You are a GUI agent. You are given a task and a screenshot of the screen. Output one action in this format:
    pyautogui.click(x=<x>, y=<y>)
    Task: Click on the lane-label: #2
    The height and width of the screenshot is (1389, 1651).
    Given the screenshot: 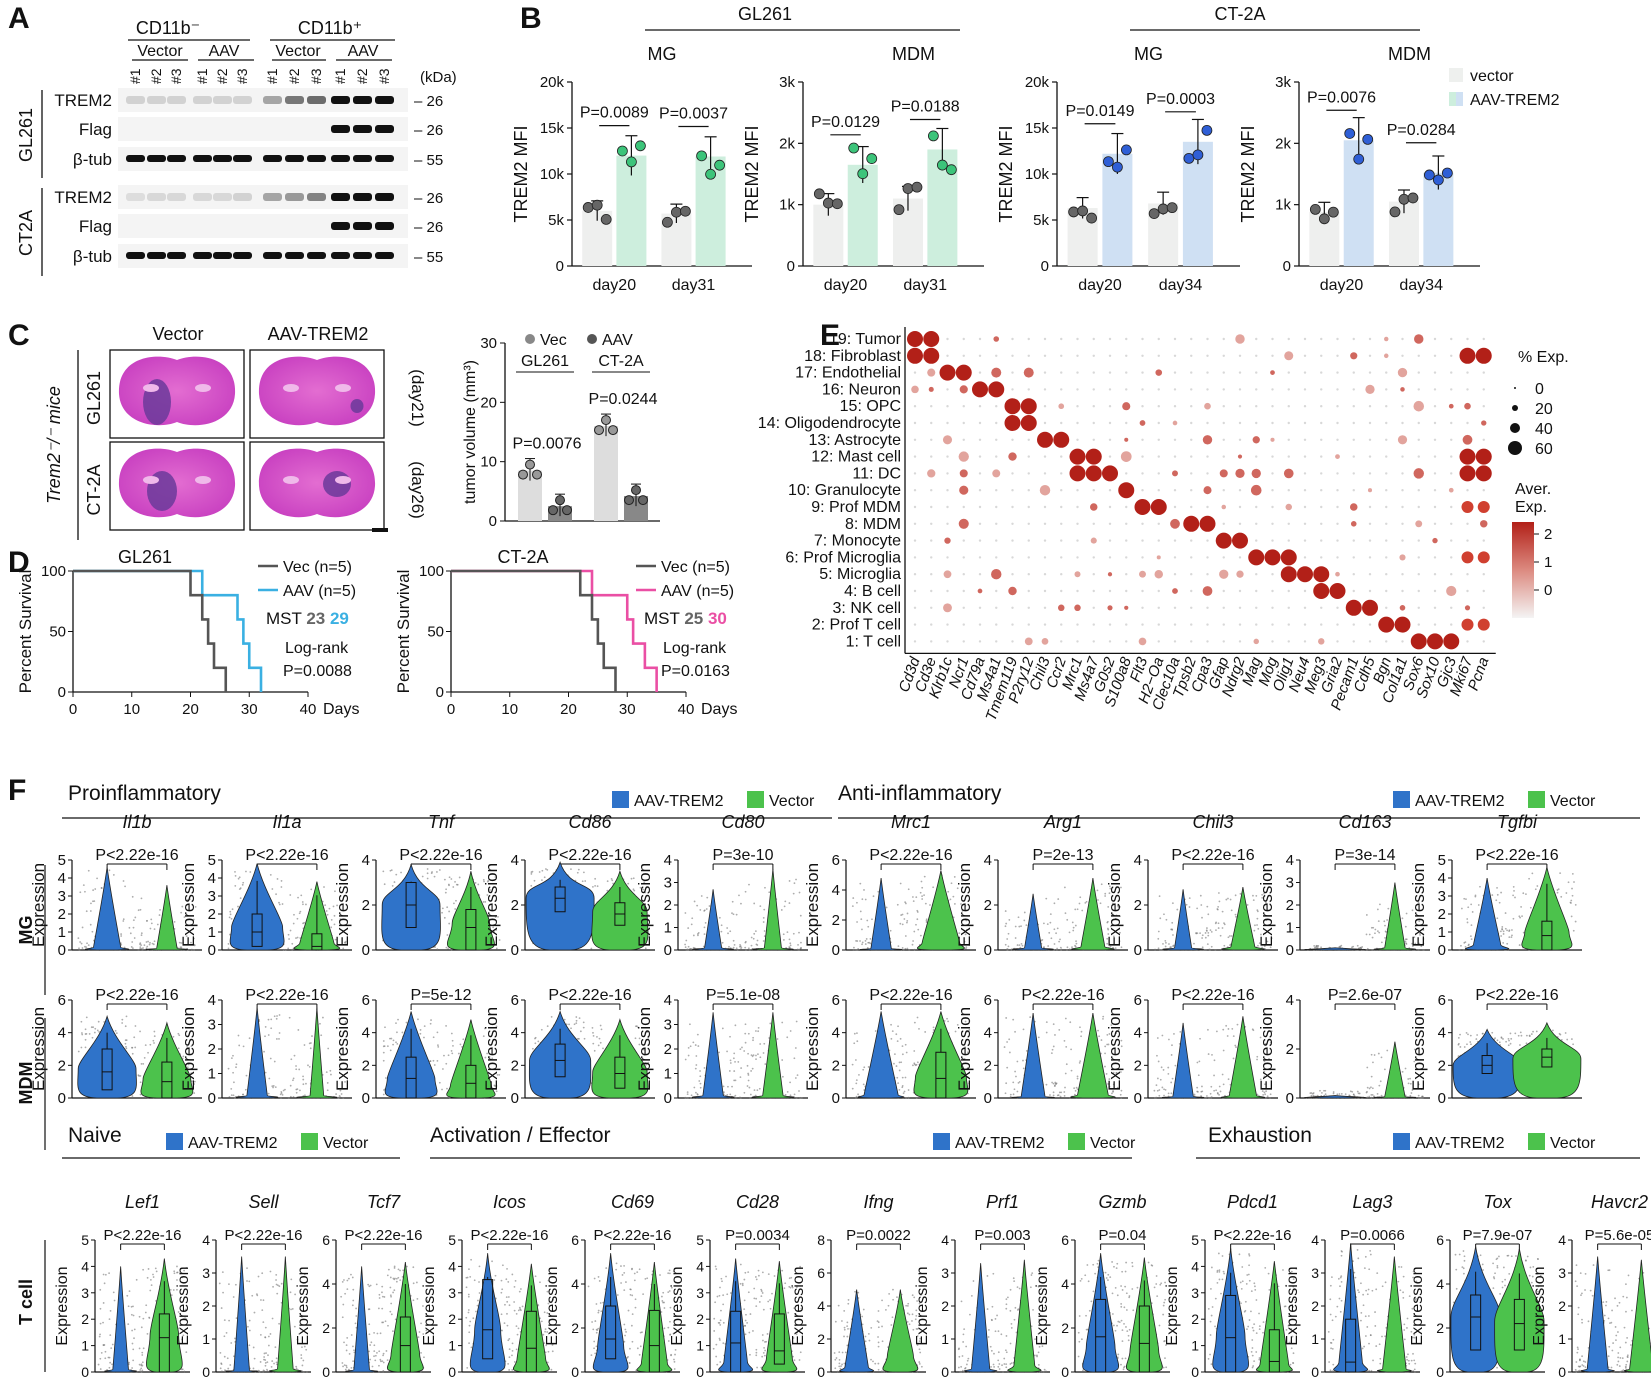 What is the action you would take?
    pyautogui.click(x=222, y=76)
    